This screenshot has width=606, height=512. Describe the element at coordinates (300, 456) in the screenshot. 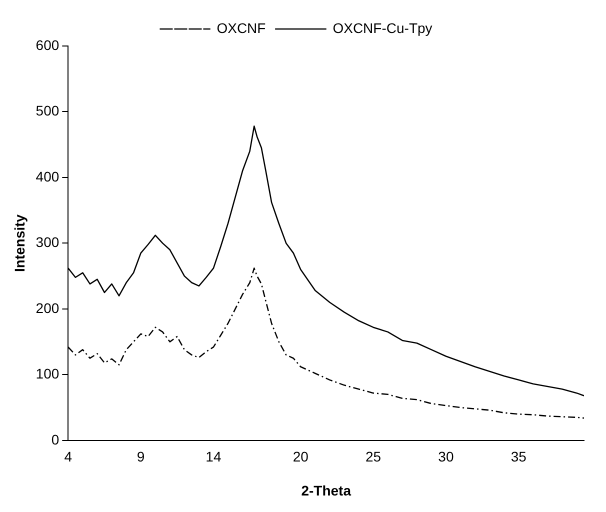

I see `x-tick-label: 20` at that location.